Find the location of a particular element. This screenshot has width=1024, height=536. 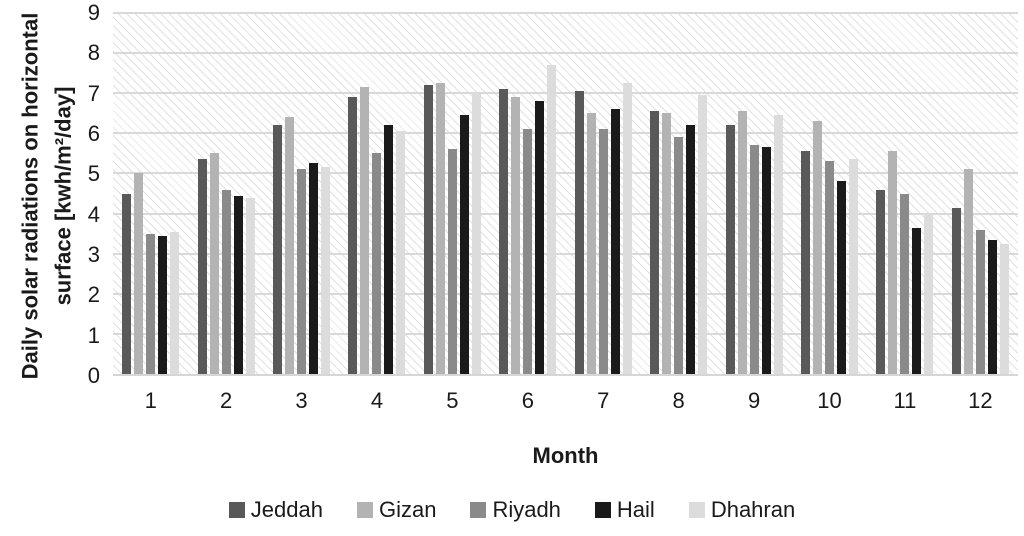

legend-label-gizan: Gizan is located at coordinates (407, 509).